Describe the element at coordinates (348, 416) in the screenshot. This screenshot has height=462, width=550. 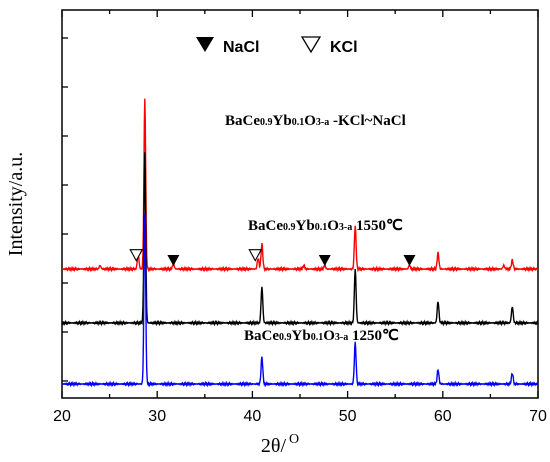
I see `x-tick-label: 50` at that location.